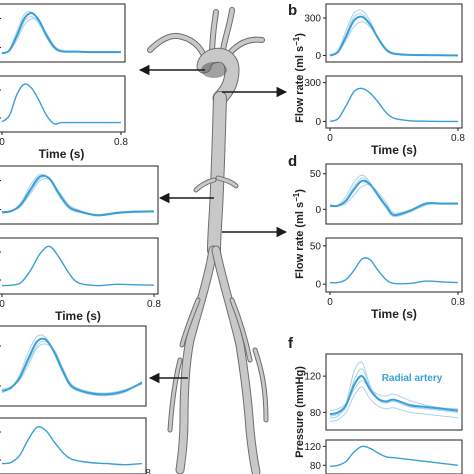  I want to click on panel-label-f: f, so click(291, 343).